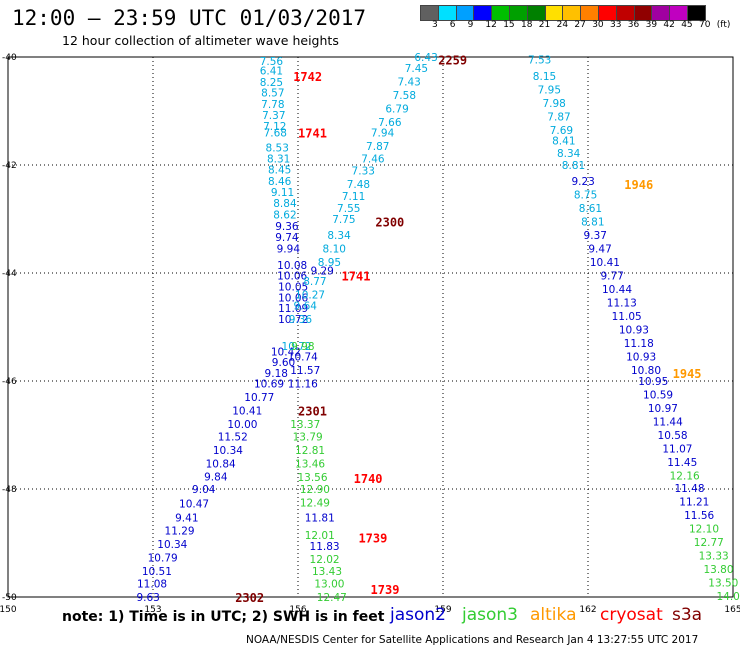  Describe the element at coordinates (274, 127) in the screenshot. I see `wave-height-value: 7.12` at that location.